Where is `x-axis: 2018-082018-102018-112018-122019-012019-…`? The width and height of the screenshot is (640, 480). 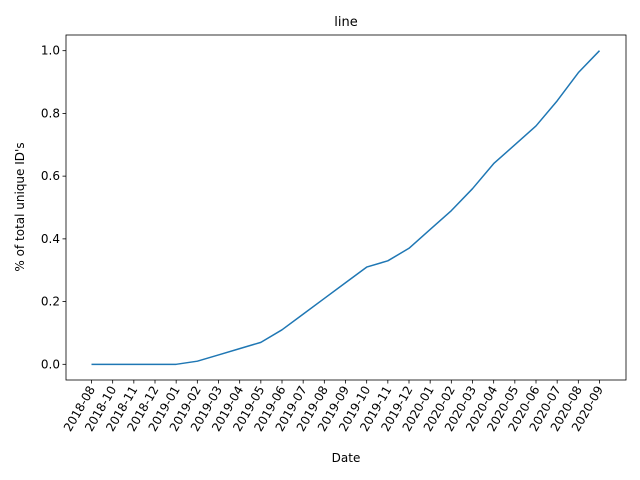 x-axis: 2018-082018-102018-112018-122019-012019-… is located at coordinates (333, 407).